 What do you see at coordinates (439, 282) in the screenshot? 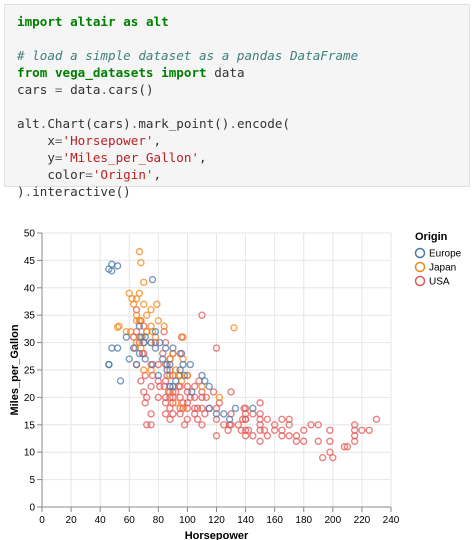
I see `legend-label: USA` at bounding box center [439, 282].